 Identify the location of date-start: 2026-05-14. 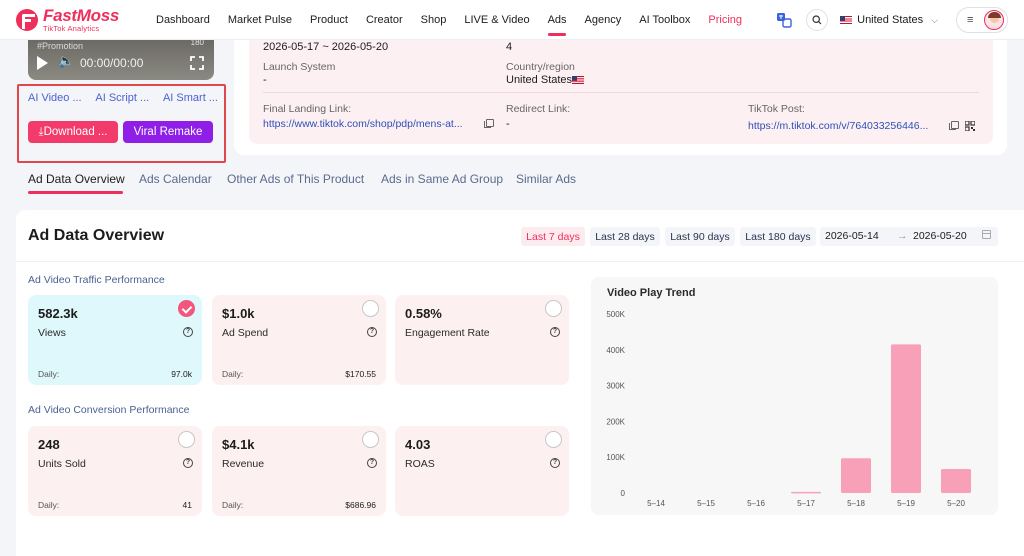
(852, 236).